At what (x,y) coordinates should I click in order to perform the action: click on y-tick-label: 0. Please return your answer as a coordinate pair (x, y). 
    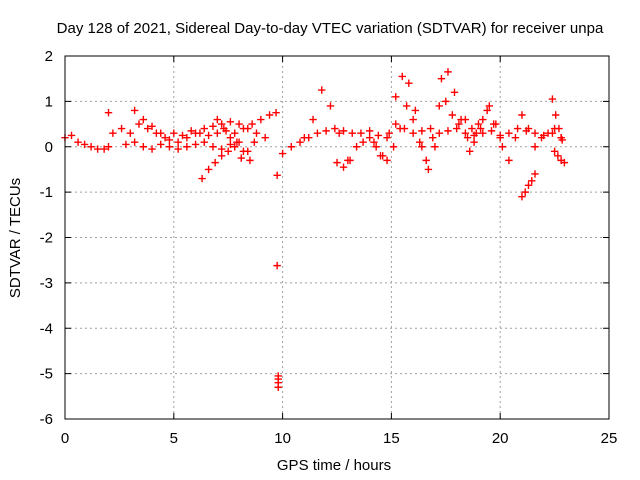
    Looking at the image, I should click on (49, 147).